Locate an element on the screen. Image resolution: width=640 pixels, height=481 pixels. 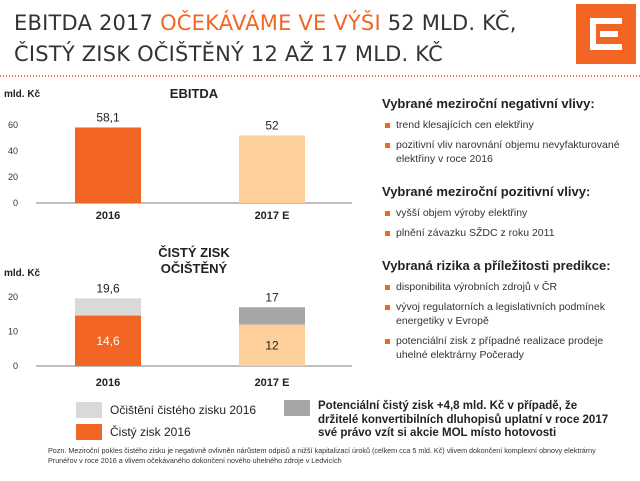
legend-net: Čistý zisk 2016 is located at coordinates (150, 432).